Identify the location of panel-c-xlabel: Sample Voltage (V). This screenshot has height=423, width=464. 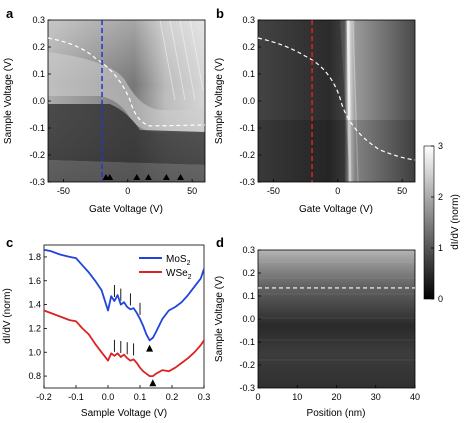
(124, 413).